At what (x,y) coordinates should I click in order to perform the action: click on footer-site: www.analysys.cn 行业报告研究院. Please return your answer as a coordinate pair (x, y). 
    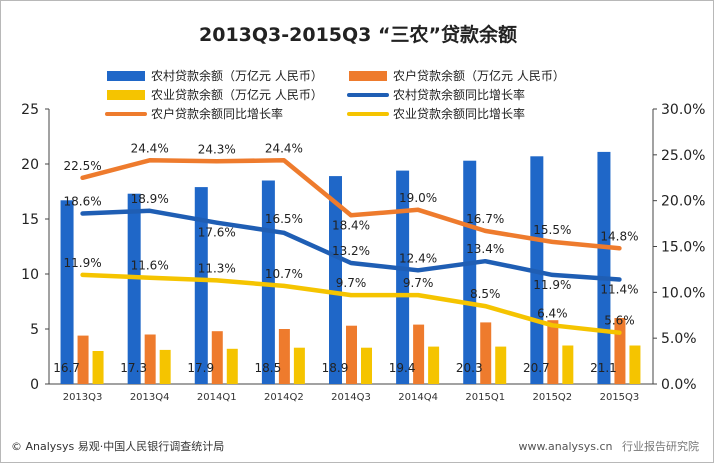
    Looking at the image, I should click on (609, 446).